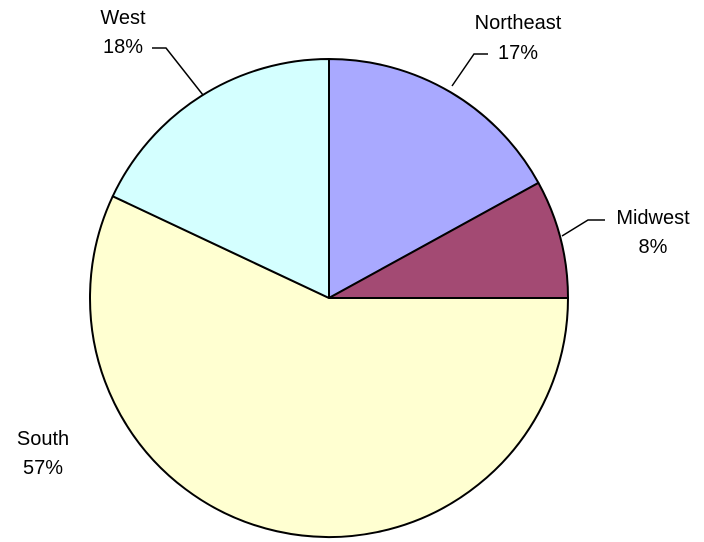  I want to click on leader-line-west, so click(178, 71).